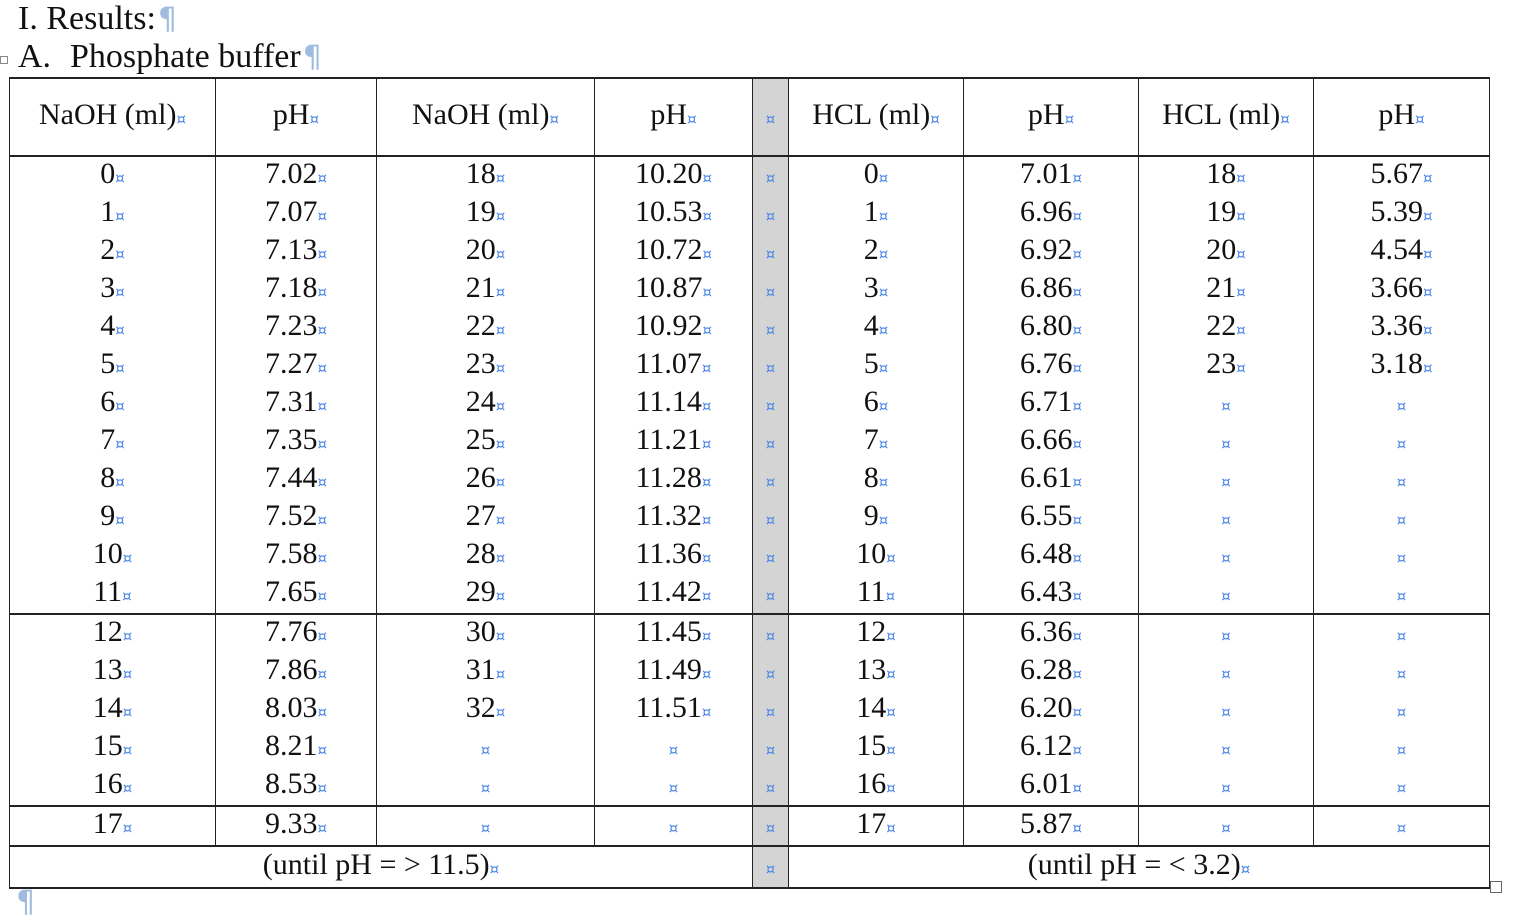  I want to click on row-naoh-ml-cell: 15¤, so click(112, 748).